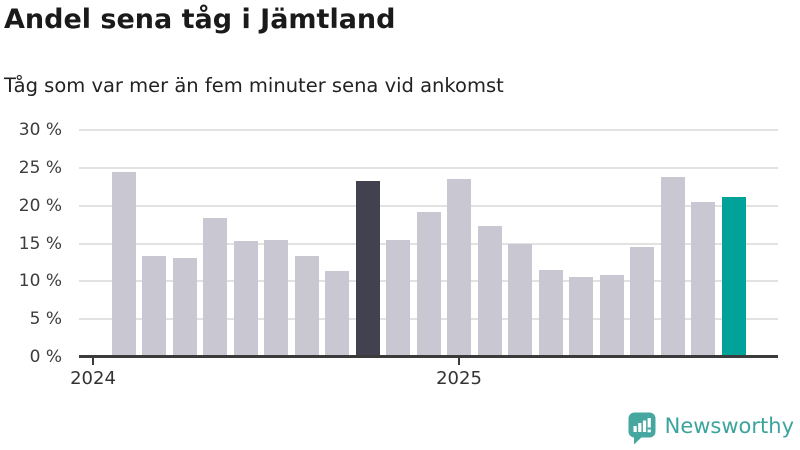 This screenshot has width=800, height=450. I want to click on chart-title: Andel sena tåg i Jämtland, so click(200, 19).